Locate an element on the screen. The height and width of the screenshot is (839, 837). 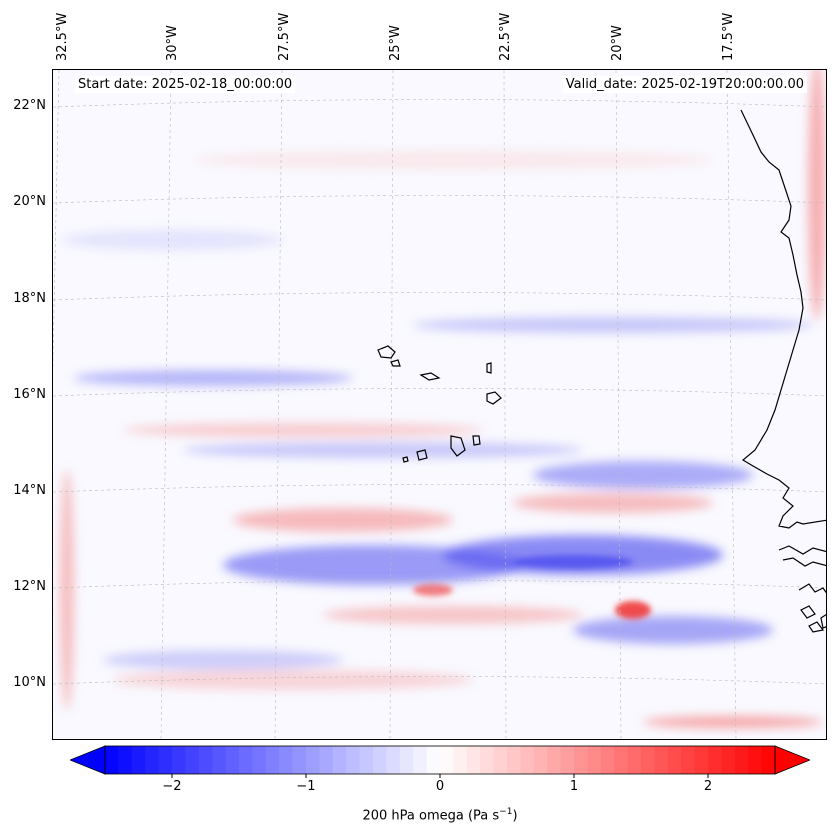
omega-positive-band-13n is located at coordinates (343, 520).